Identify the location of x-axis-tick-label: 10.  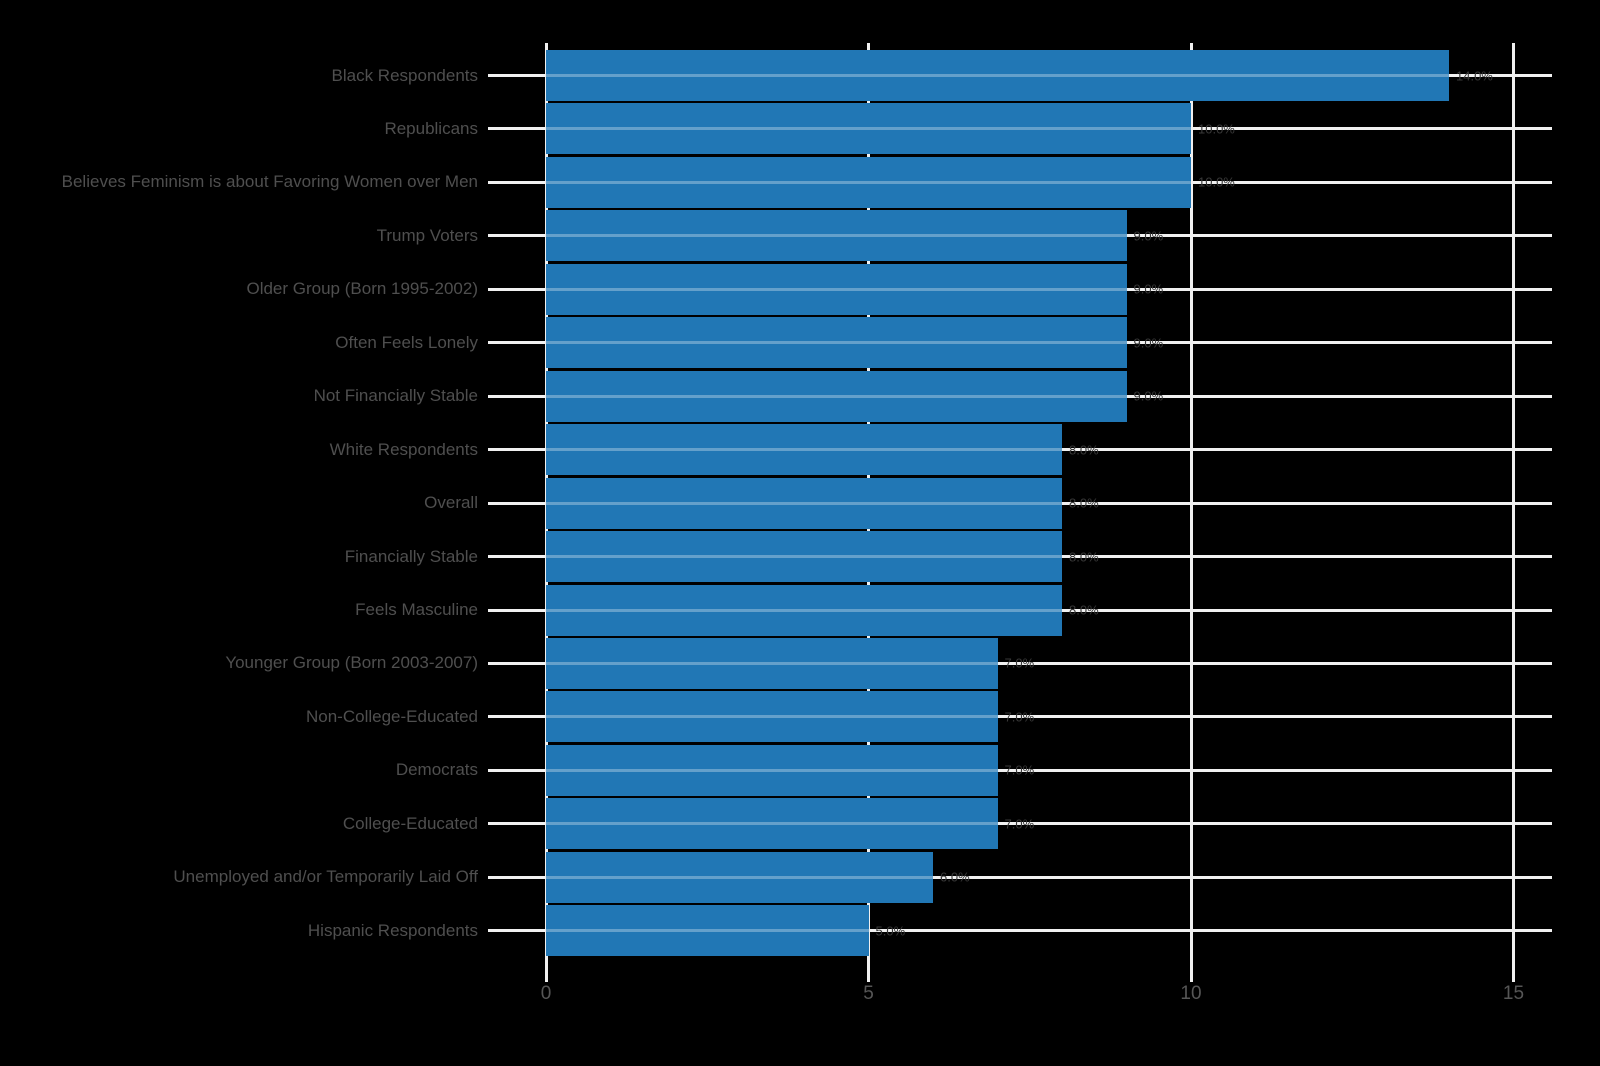
(1191, 993).